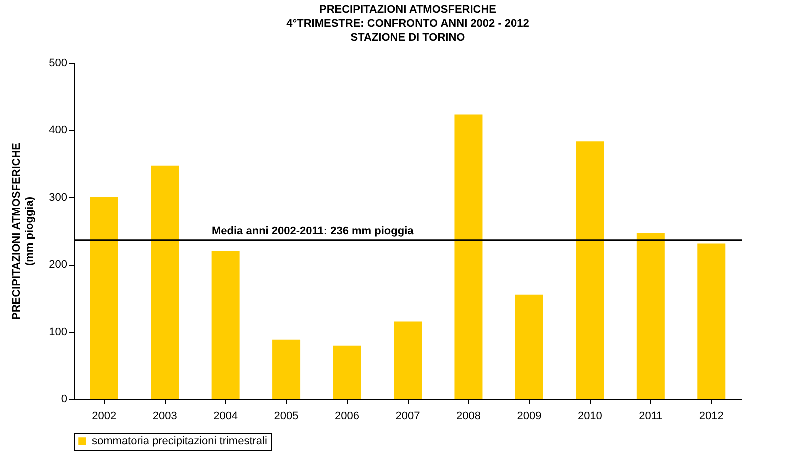 Image resolution: width=796 pixels, height=469 pixels. Describe the element at coordinates (313, 231) in the screenshot. I see `ref-line-label: Media anni 2002-2011: 236 mm pioggia` at that location.